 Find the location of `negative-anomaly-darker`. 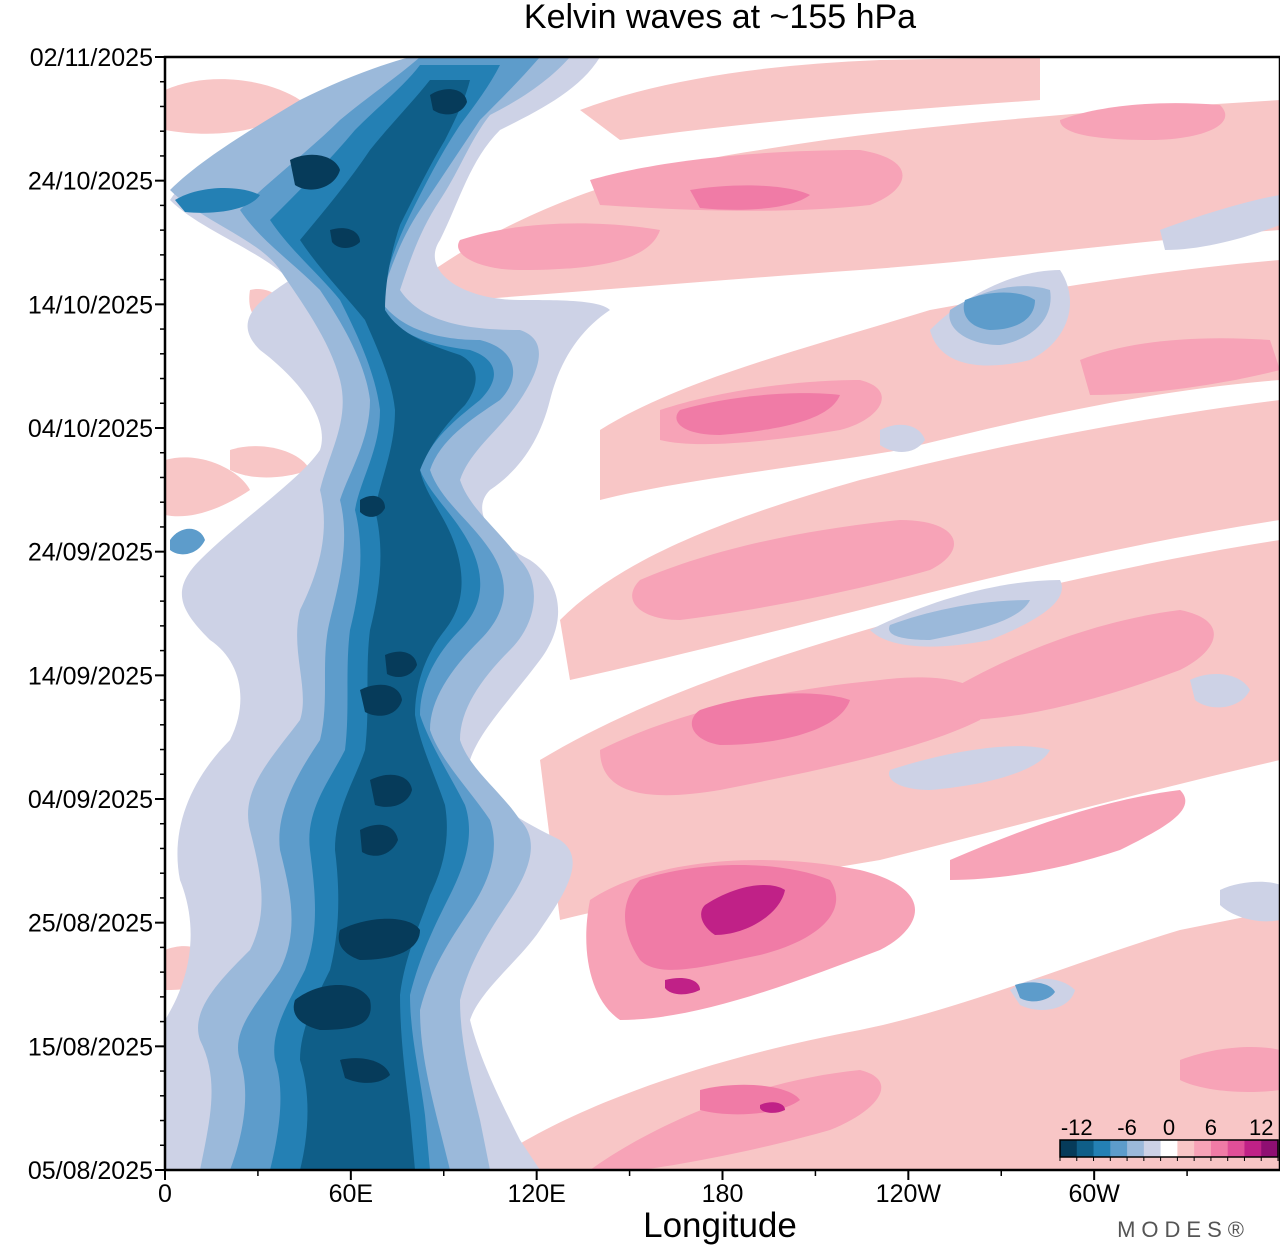

negative-anomaly-darker is located at coordinates (388, 625).